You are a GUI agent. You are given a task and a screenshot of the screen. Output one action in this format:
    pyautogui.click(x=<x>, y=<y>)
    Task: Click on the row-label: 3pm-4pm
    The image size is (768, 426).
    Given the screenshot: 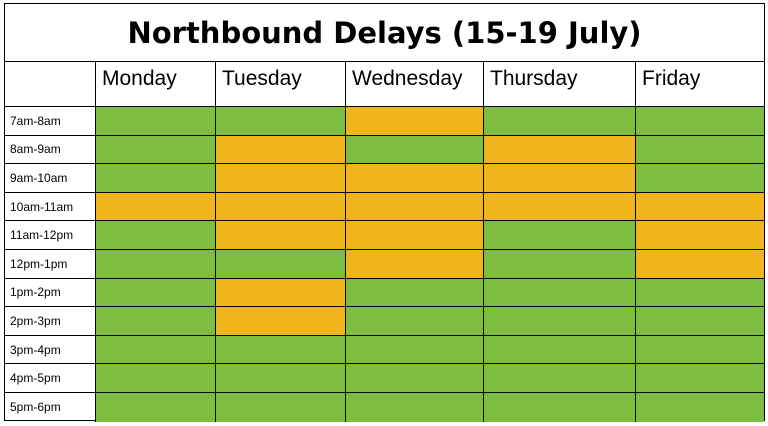 What is the action you would take?
    pyautogui.click(x=50, y=350)
    